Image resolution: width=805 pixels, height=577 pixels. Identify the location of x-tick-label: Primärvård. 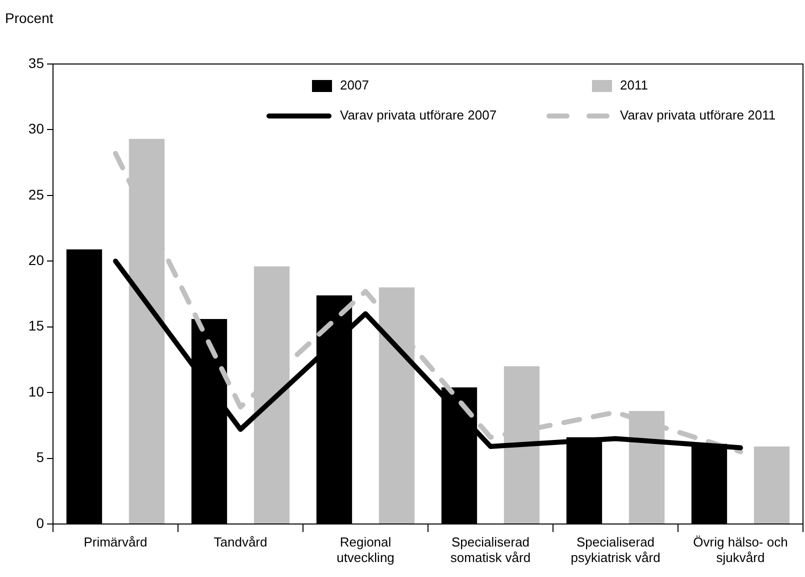
(116, 542).